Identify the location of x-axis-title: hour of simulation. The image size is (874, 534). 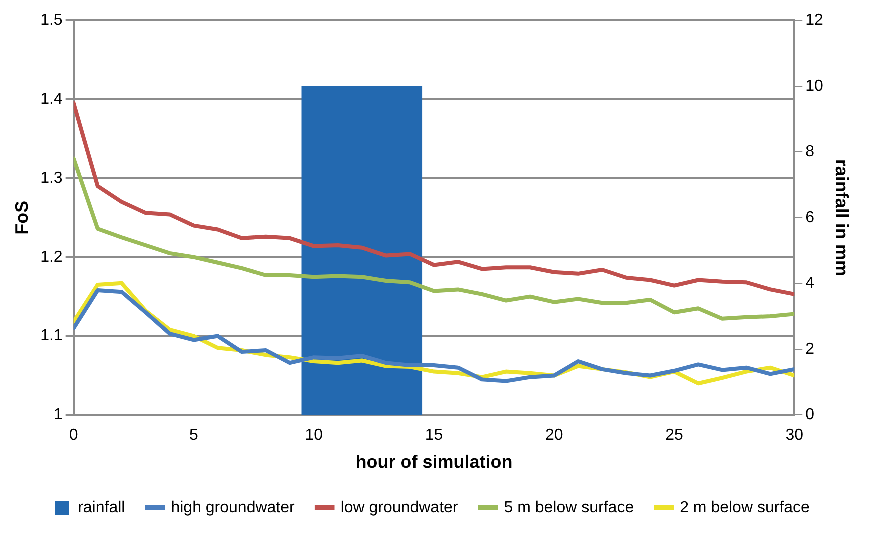
(434, 462).